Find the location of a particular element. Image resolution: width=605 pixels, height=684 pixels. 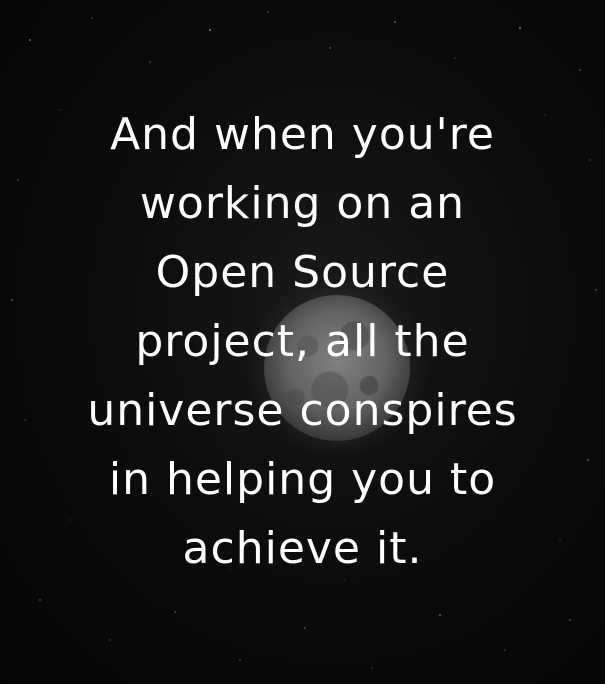

moon-image is located at coordinates (337, 368).